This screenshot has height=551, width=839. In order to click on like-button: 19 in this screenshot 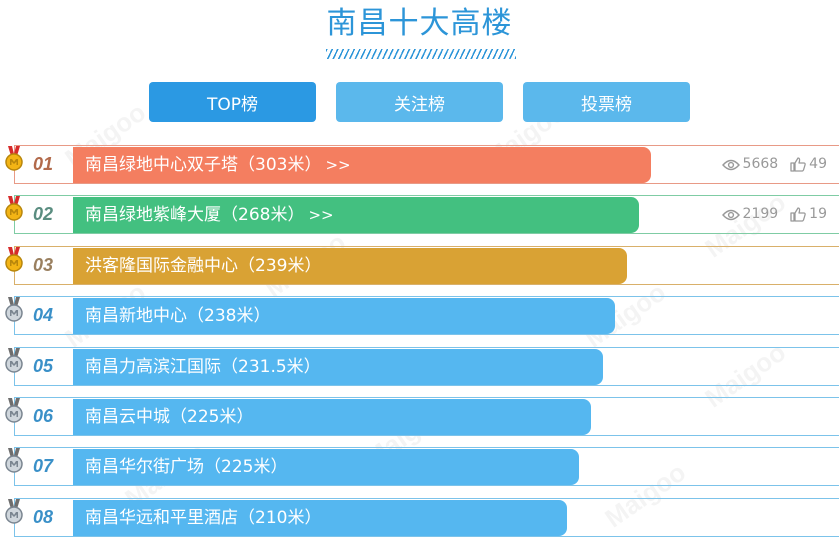, I will do `click(808, 214)`.